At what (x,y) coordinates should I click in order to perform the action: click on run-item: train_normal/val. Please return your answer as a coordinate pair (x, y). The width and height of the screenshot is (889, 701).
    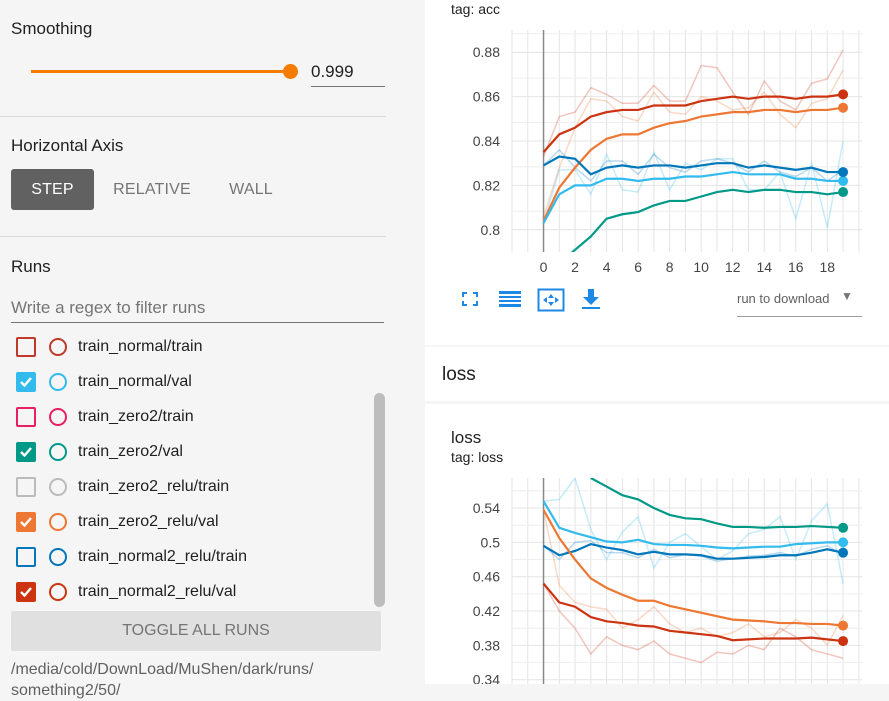
    Looking at the image, I should click on (196, 382).